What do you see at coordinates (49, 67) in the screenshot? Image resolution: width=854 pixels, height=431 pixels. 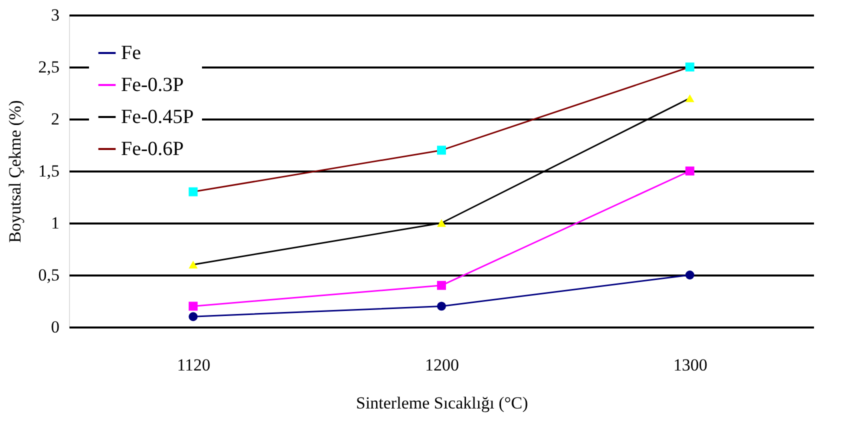 I see `y-tick-label: 2,5` at bounding box center [49, 67].